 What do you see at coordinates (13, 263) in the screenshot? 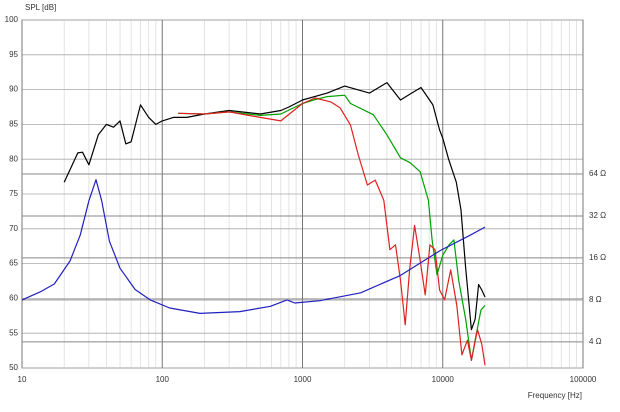
I see `y-tick-label: 65` at bounding box center [13, 263].